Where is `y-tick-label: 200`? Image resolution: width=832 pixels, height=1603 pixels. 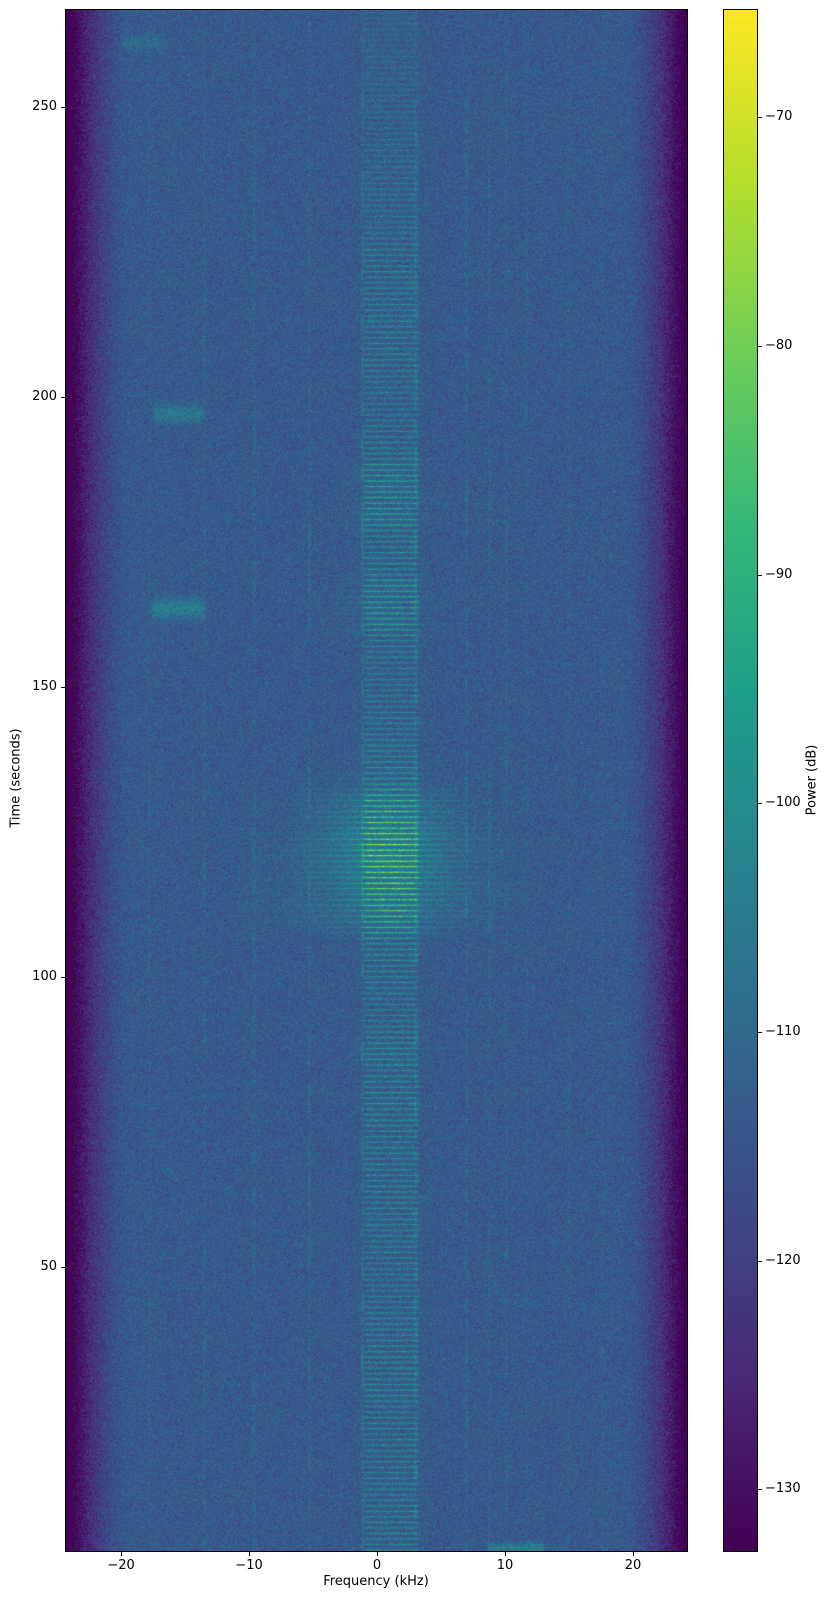 y-tick-label: 200 is located at coordinates (44, 396).